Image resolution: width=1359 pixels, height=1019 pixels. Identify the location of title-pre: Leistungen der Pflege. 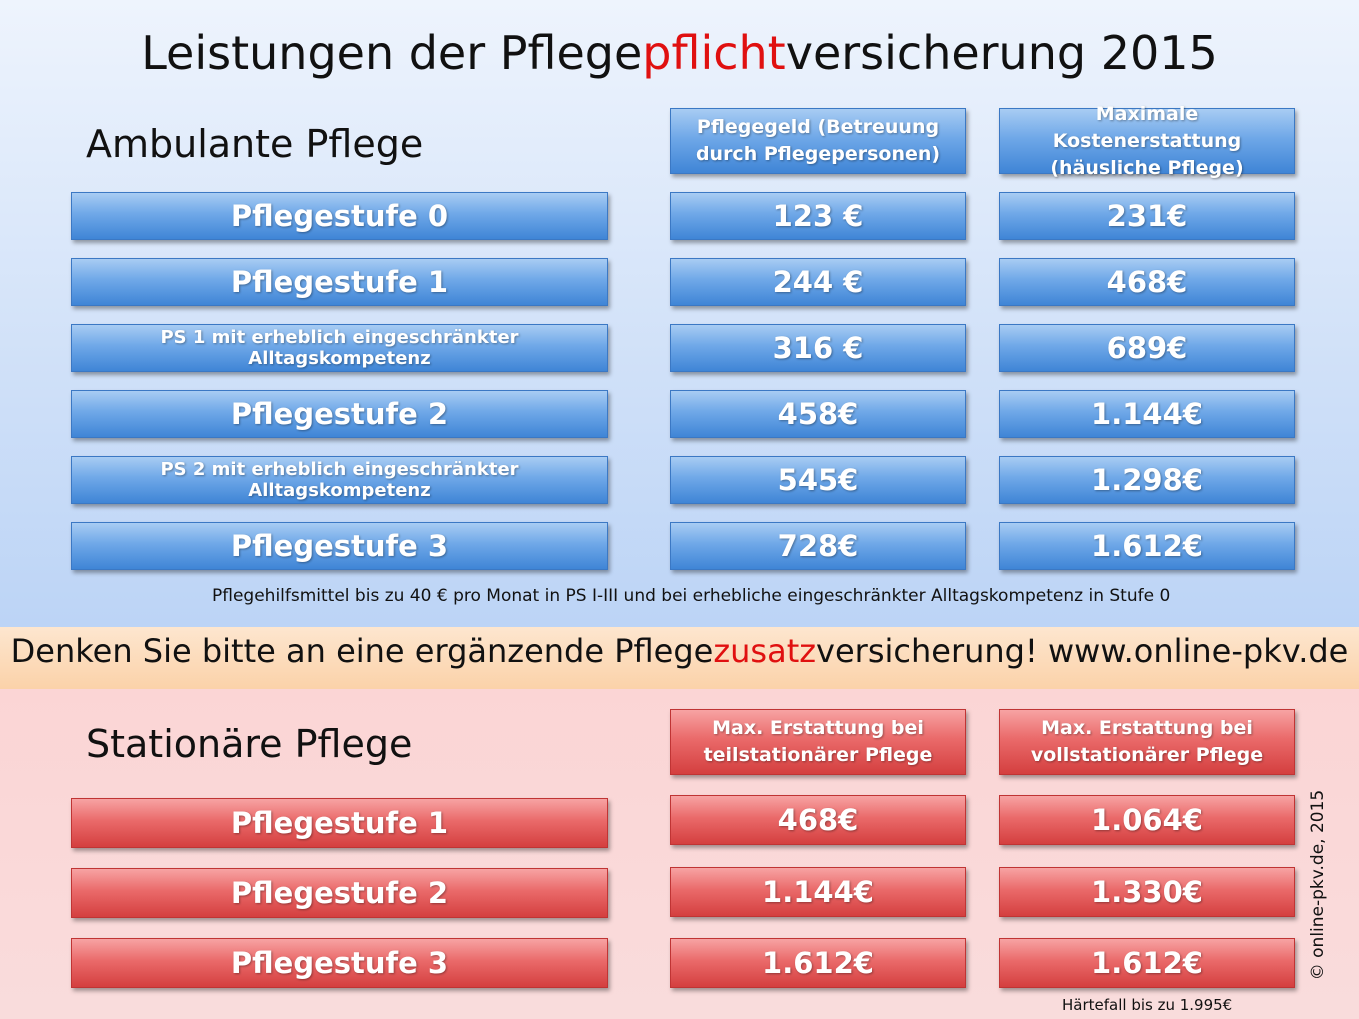
(392, 53).